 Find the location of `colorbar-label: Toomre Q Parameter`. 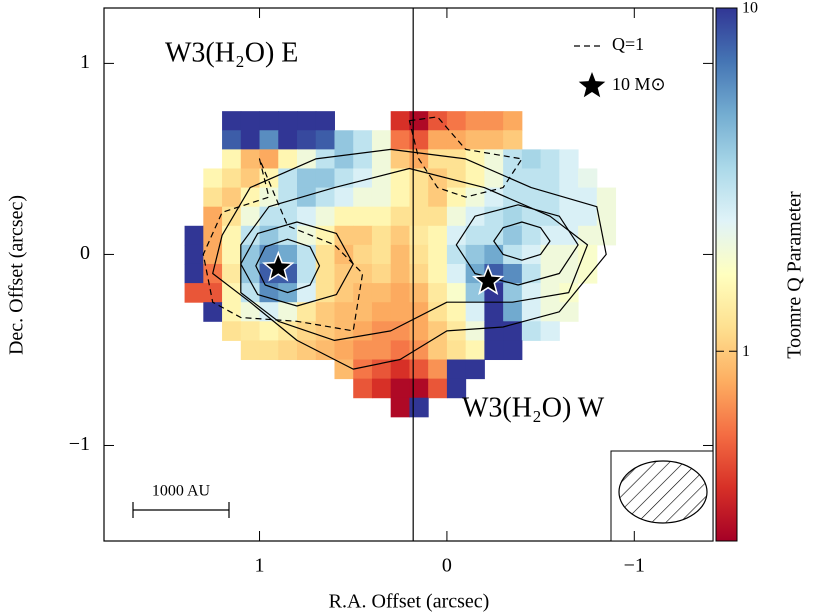

colorbar-label: Toomre Q Parameter is located at coordinates (795, 275).